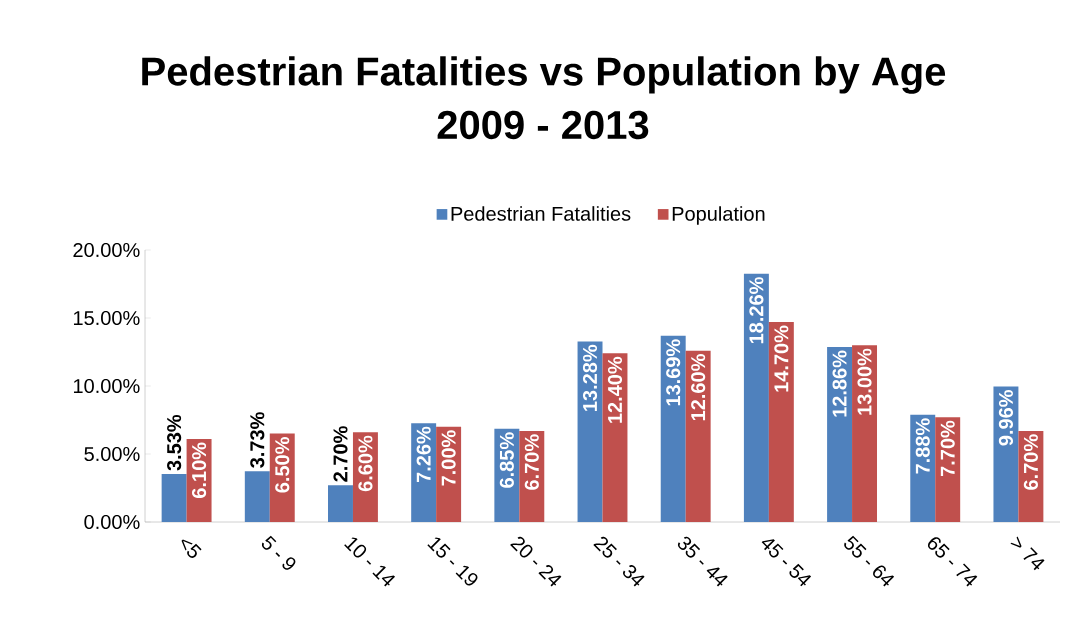 Image resolution: width=1086 pixels, height=637 pixels. What do you see at coordinates (864, 381) in the screenshot?
I see `data-label: 13.00%` at bounding box center [864, 381].